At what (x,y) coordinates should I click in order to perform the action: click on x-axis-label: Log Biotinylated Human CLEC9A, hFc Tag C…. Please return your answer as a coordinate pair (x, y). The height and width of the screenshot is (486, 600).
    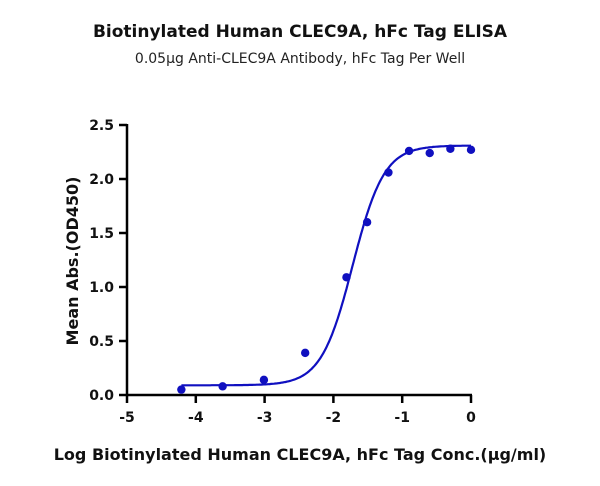
    Looking at the image, I should click on (300, 454).